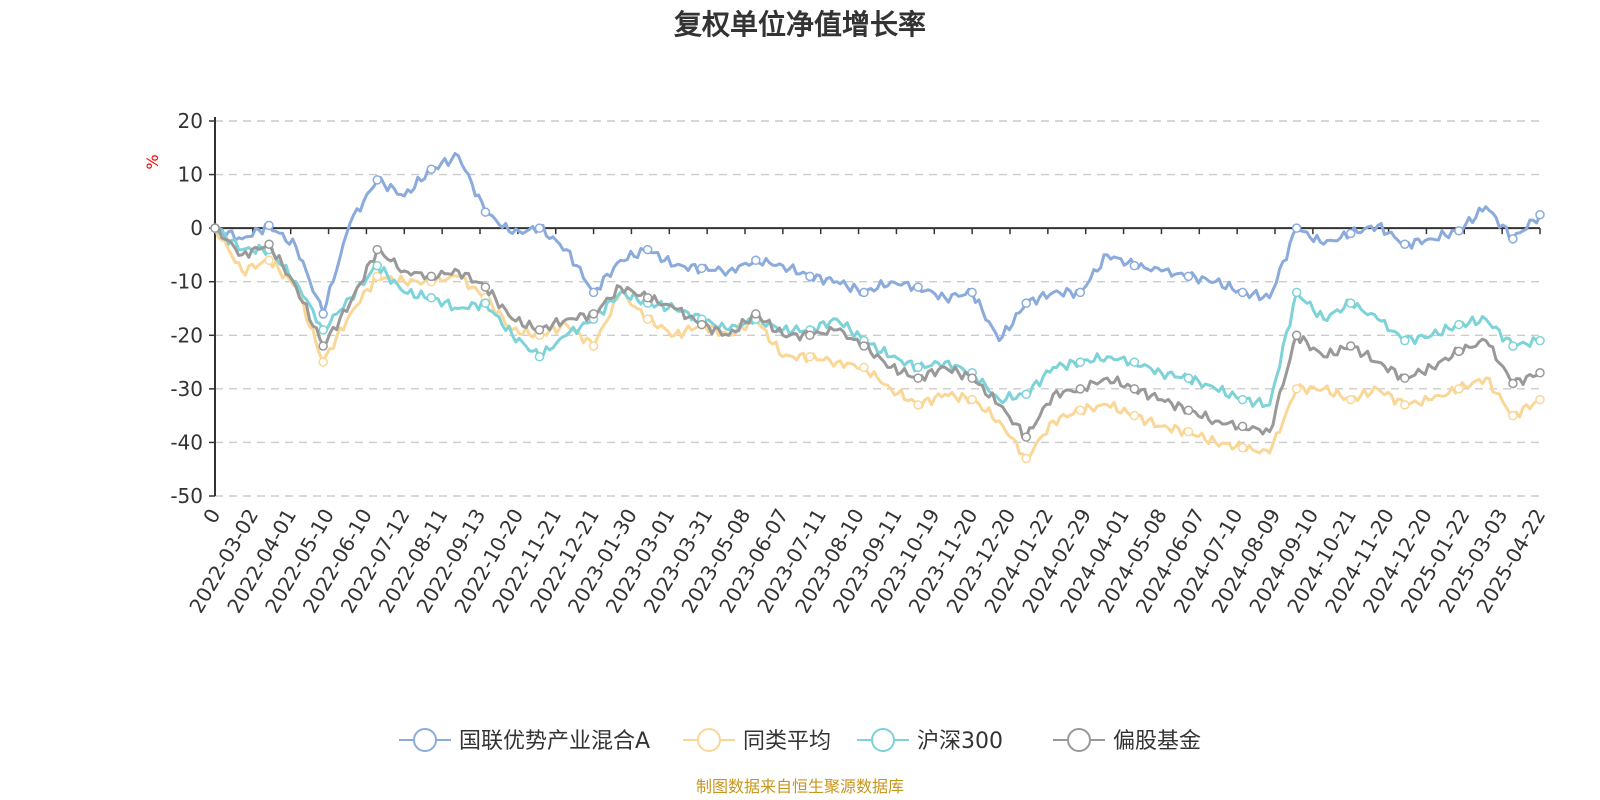  What do you see at coordinates (186, 496) in the screenshot?
I see `y-tick-label: -50` at bounding box center [186, 496].